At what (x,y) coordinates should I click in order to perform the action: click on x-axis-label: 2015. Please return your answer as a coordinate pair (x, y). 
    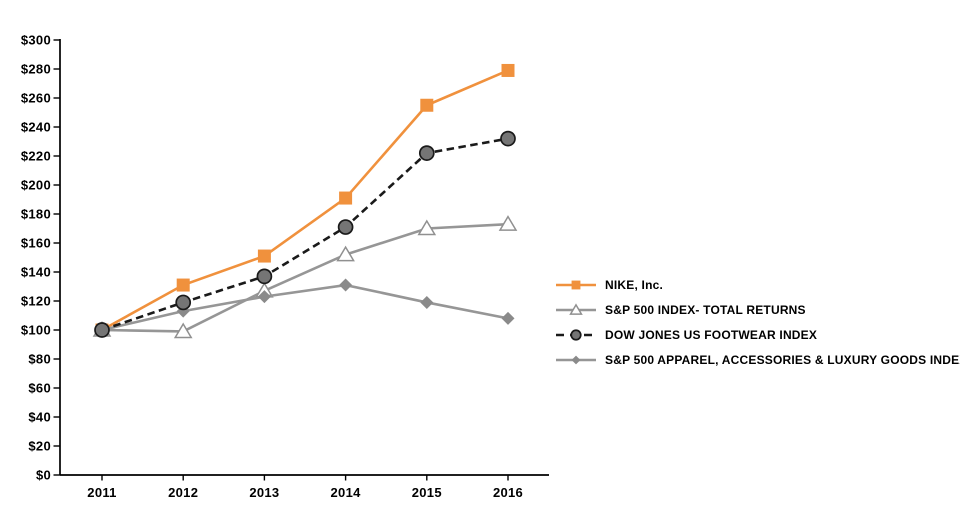
    Looking at the image, I should click on (427, 492).